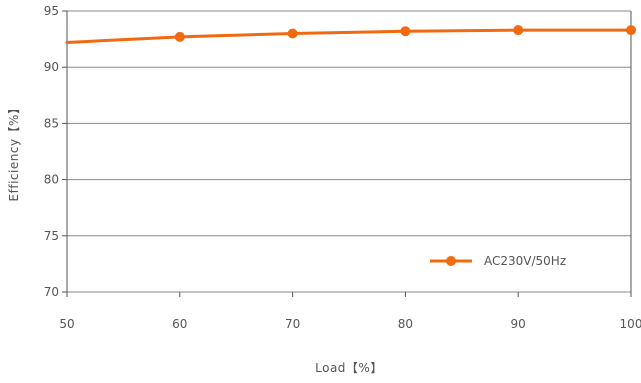 Image resolution: width=641 pixels, height=383 pixels. What do you see at coordinates (51, 67) in the screenshot?
I see `y-tick-label: 90` at bounding box center [51, 67].